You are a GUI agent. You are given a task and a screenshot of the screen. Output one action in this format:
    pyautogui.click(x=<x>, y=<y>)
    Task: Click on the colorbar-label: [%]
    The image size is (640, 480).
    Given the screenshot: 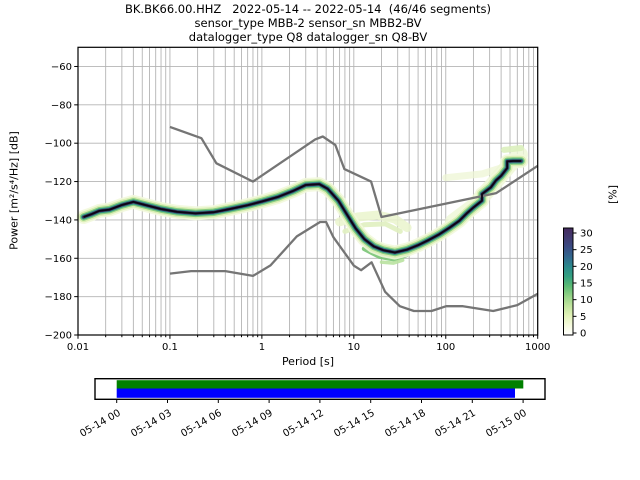 What is the action you would take?
    pyautogui.click(x=613, y=194)
    